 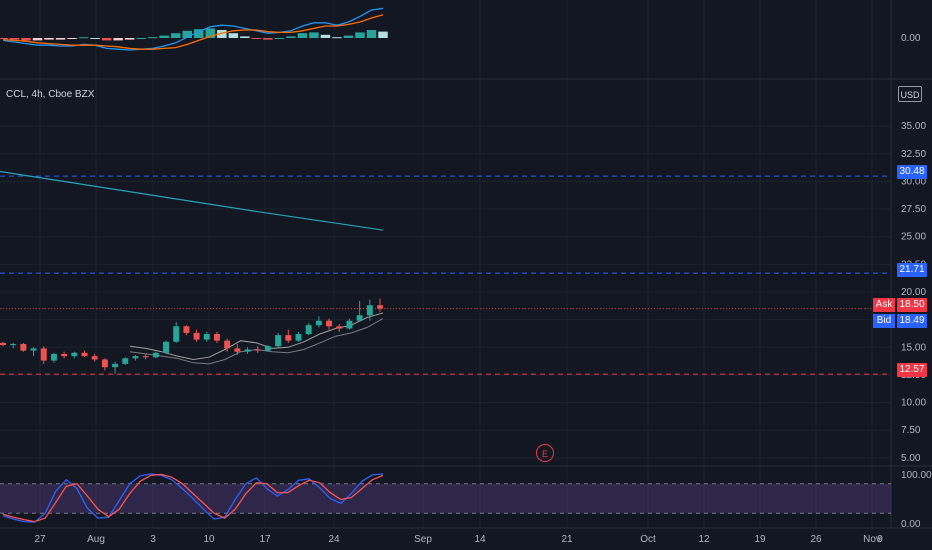 What do you see at coordinates (880, 539) in the screenshot?
I see `x-tick-label: 9` at bounding box center [880, 539].